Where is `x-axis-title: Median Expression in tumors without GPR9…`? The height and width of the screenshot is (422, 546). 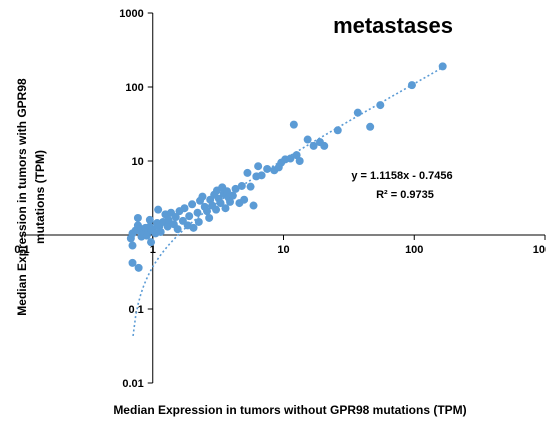
x-axis-title: Median Expression in tumors without GPR9… is located at coordinates (289, 410).